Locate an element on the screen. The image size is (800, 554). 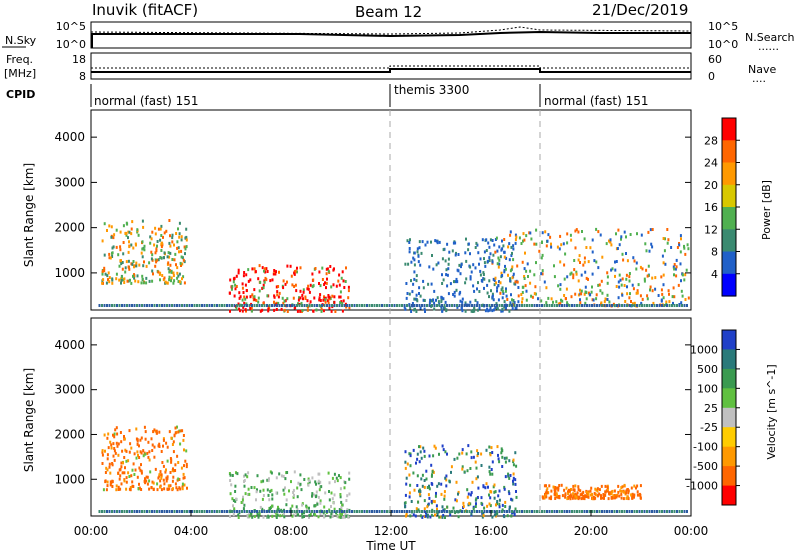
cpid-label: CPID is located at coordinates (20, 94).